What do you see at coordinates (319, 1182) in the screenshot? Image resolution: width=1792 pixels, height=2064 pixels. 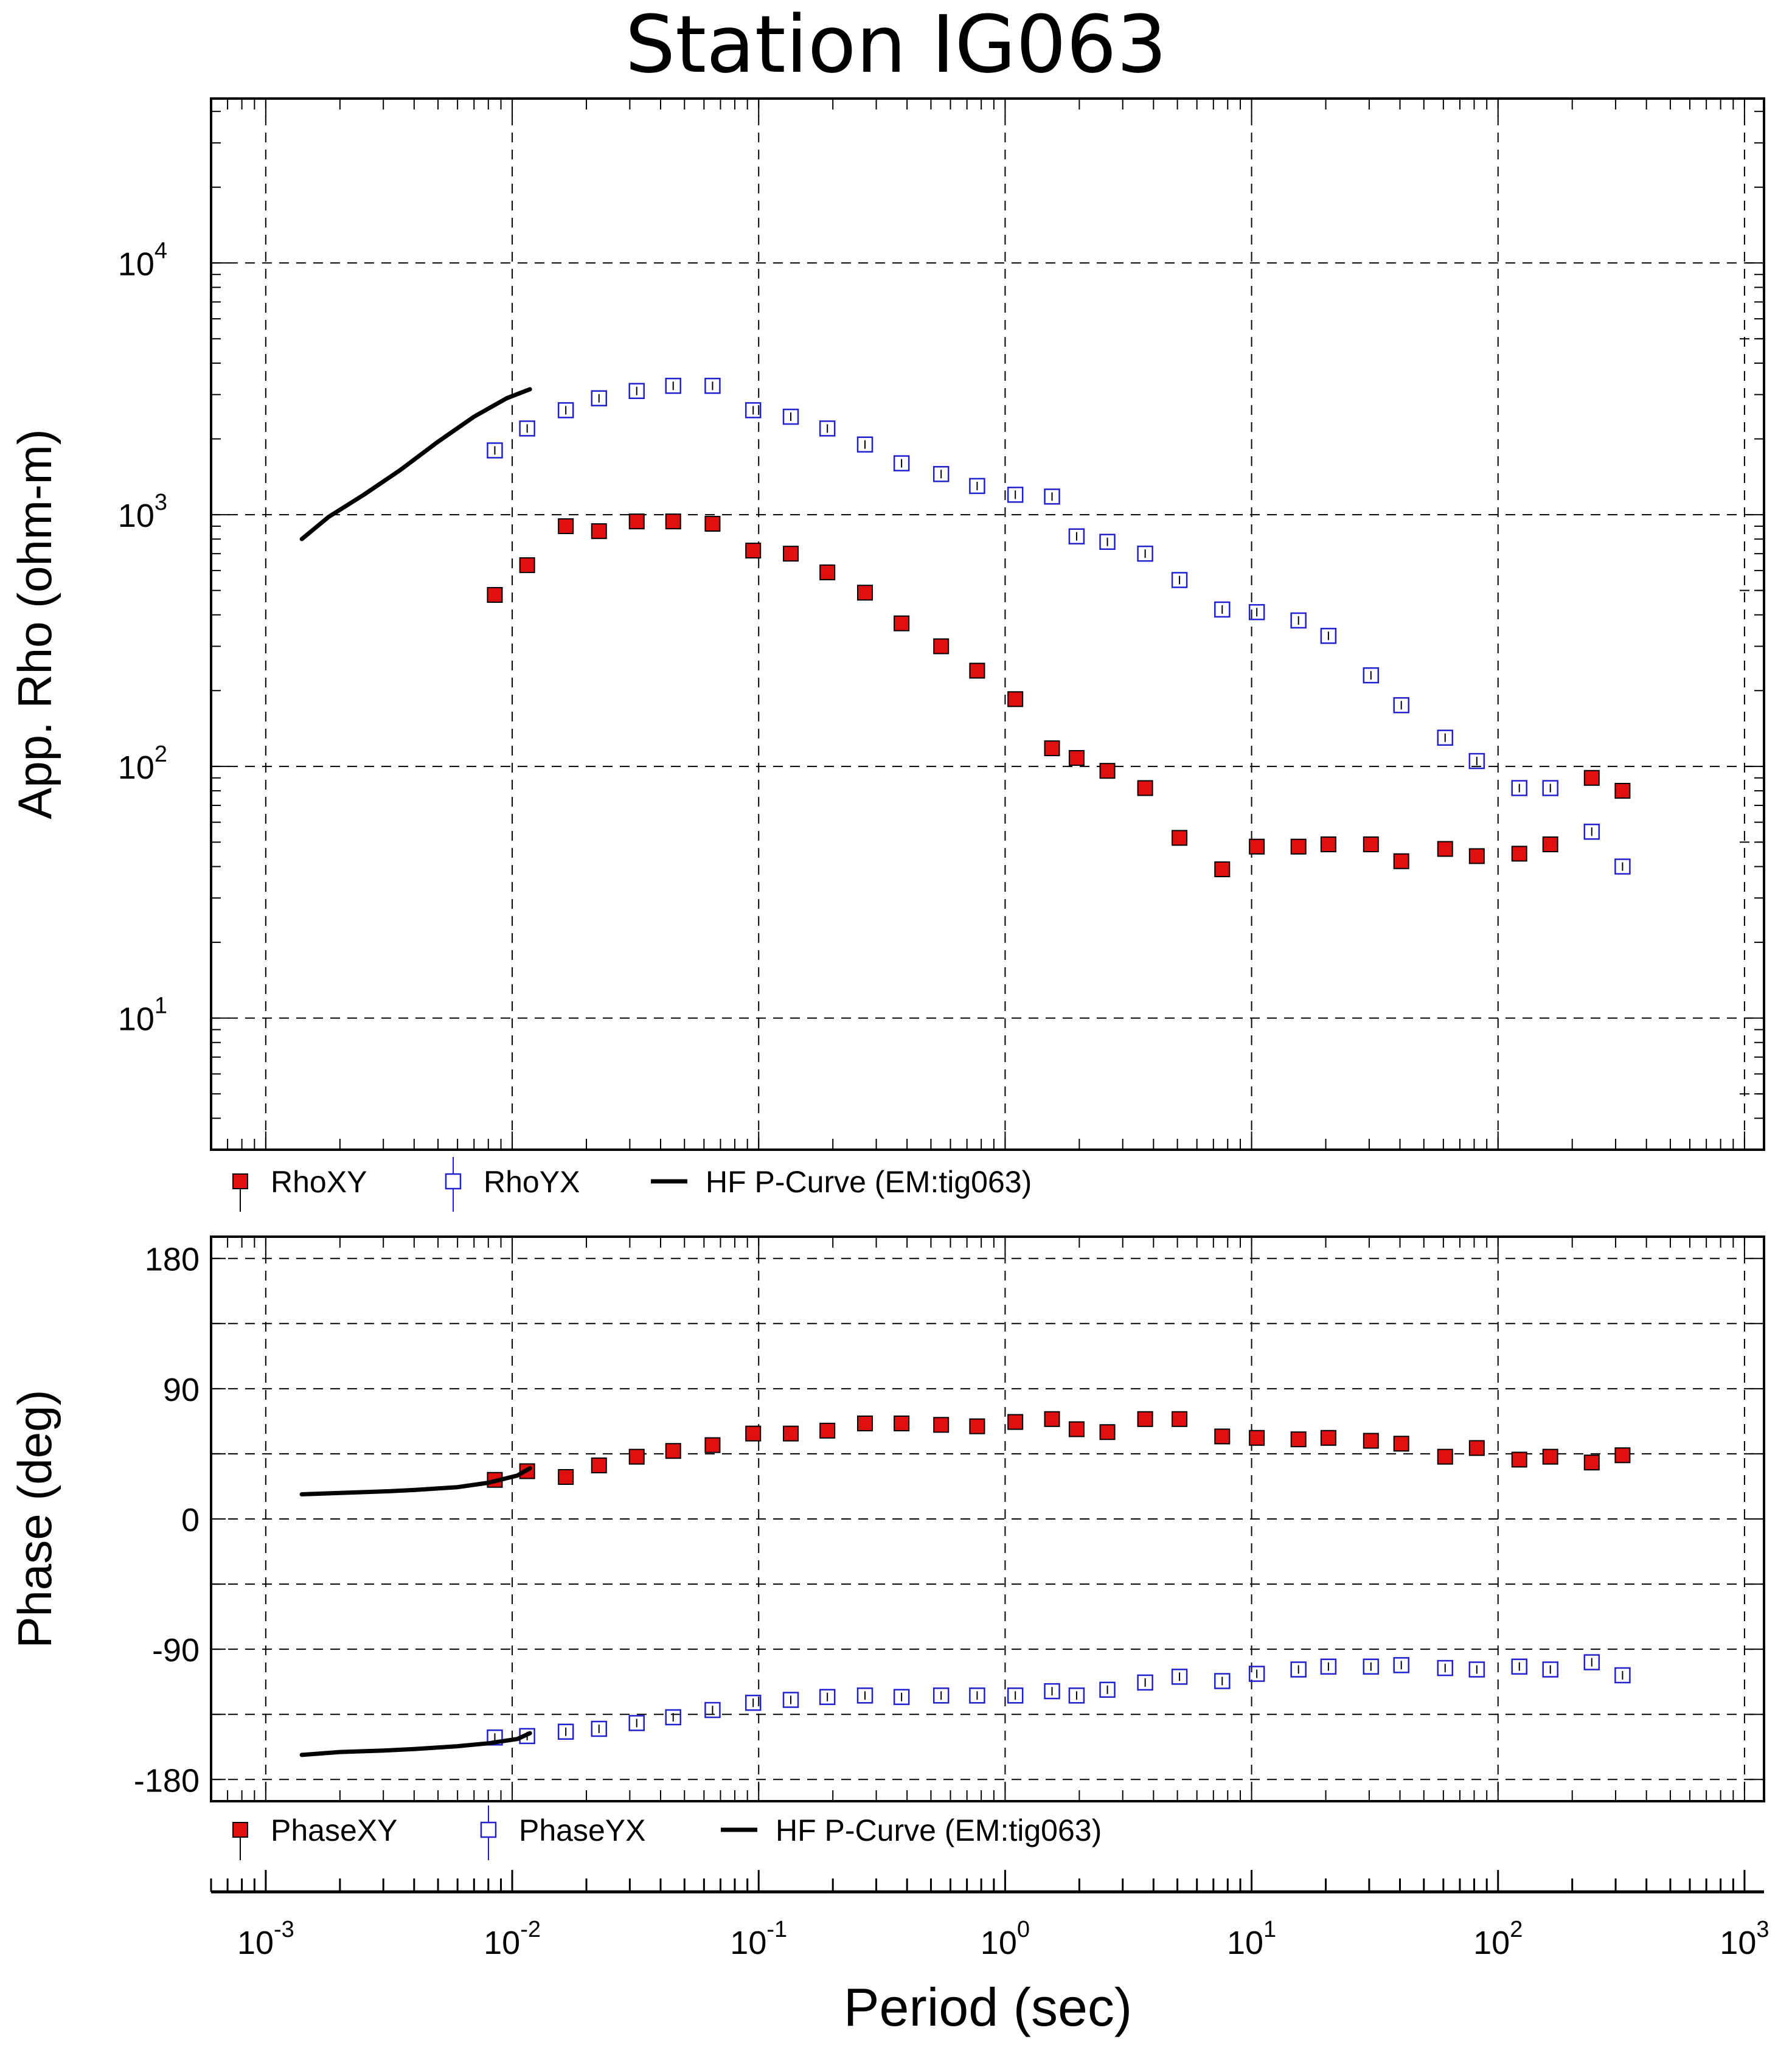 I see `rho-legend-label: RhoXY` at bounding box center [319, 1182].